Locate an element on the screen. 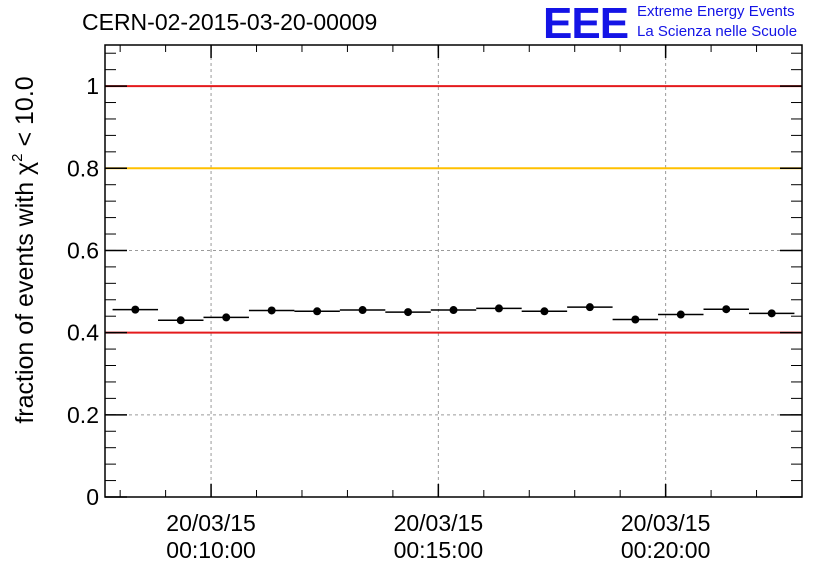 The width and height of the screenshot is (836, 572). data-layer is located at coordinates (453, 314).